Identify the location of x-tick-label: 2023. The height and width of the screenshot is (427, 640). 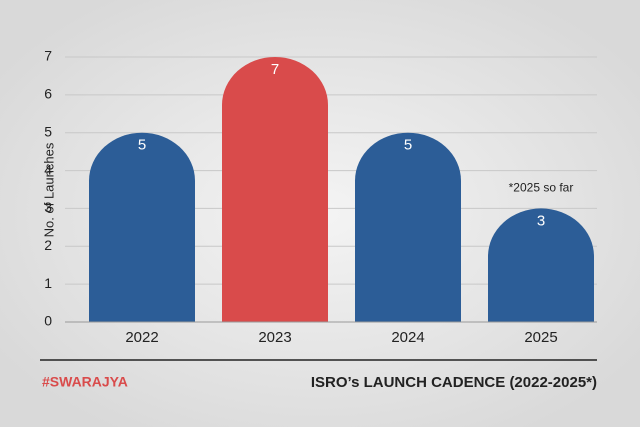
(274, 337).